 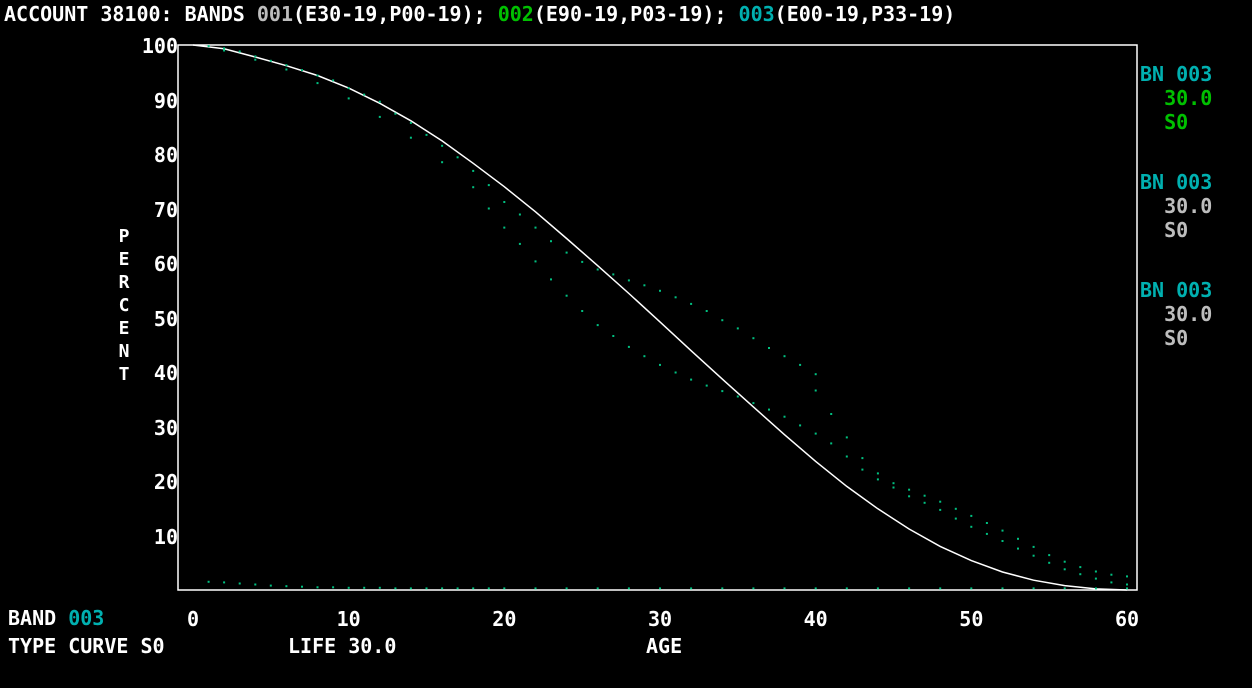 I want to click on y-tick-label: 20, so click(x=165, y=482).